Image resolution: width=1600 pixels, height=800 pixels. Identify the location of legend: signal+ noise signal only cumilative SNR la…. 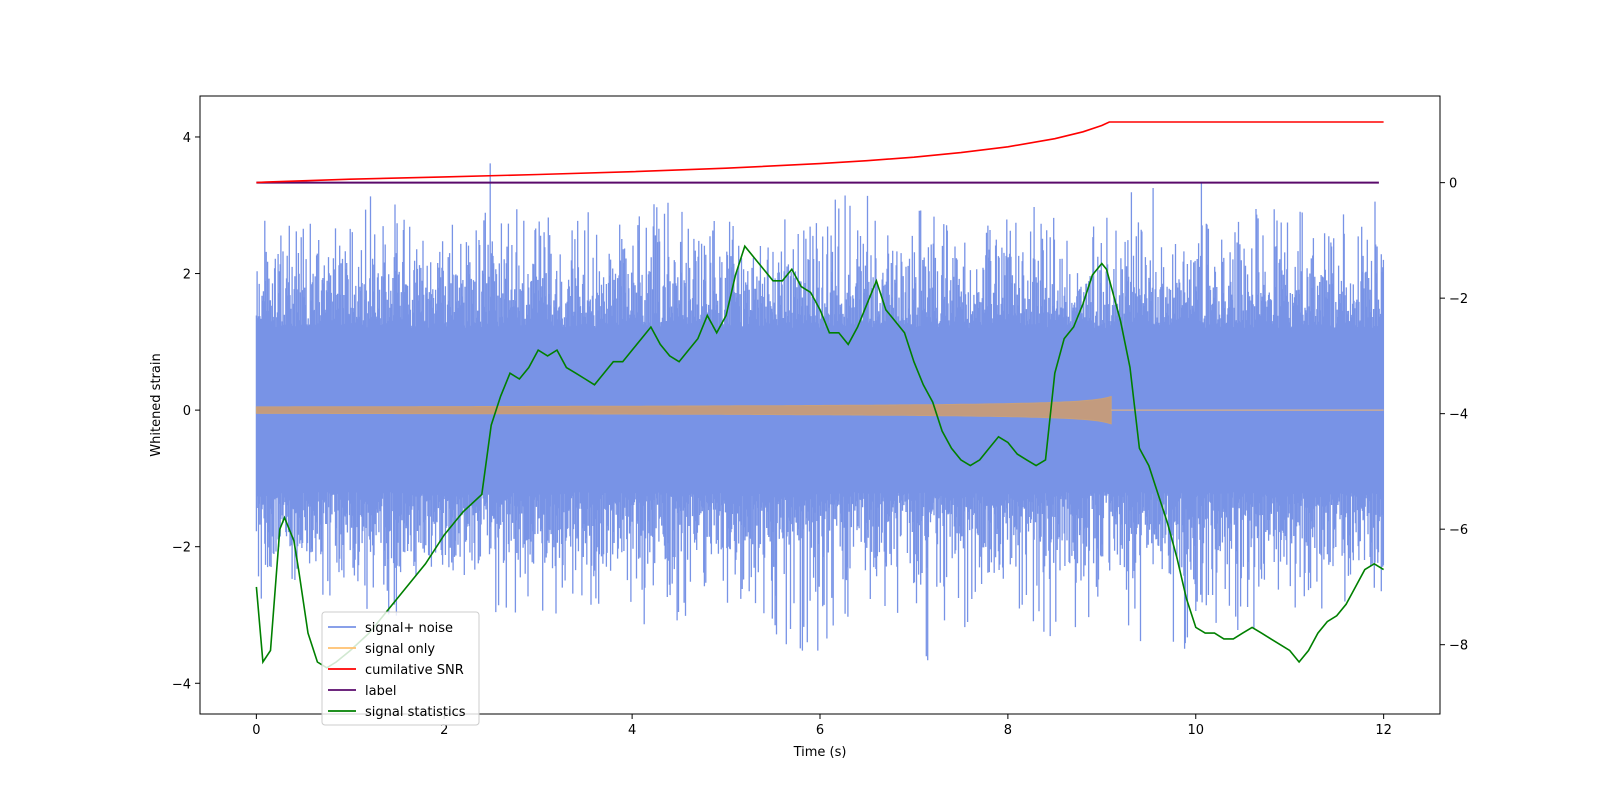
(400, 668).